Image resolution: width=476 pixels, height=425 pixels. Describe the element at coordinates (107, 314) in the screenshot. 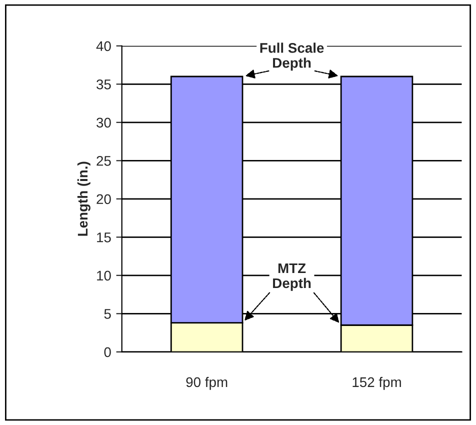

I see `y-tick-label: 5` at that location.